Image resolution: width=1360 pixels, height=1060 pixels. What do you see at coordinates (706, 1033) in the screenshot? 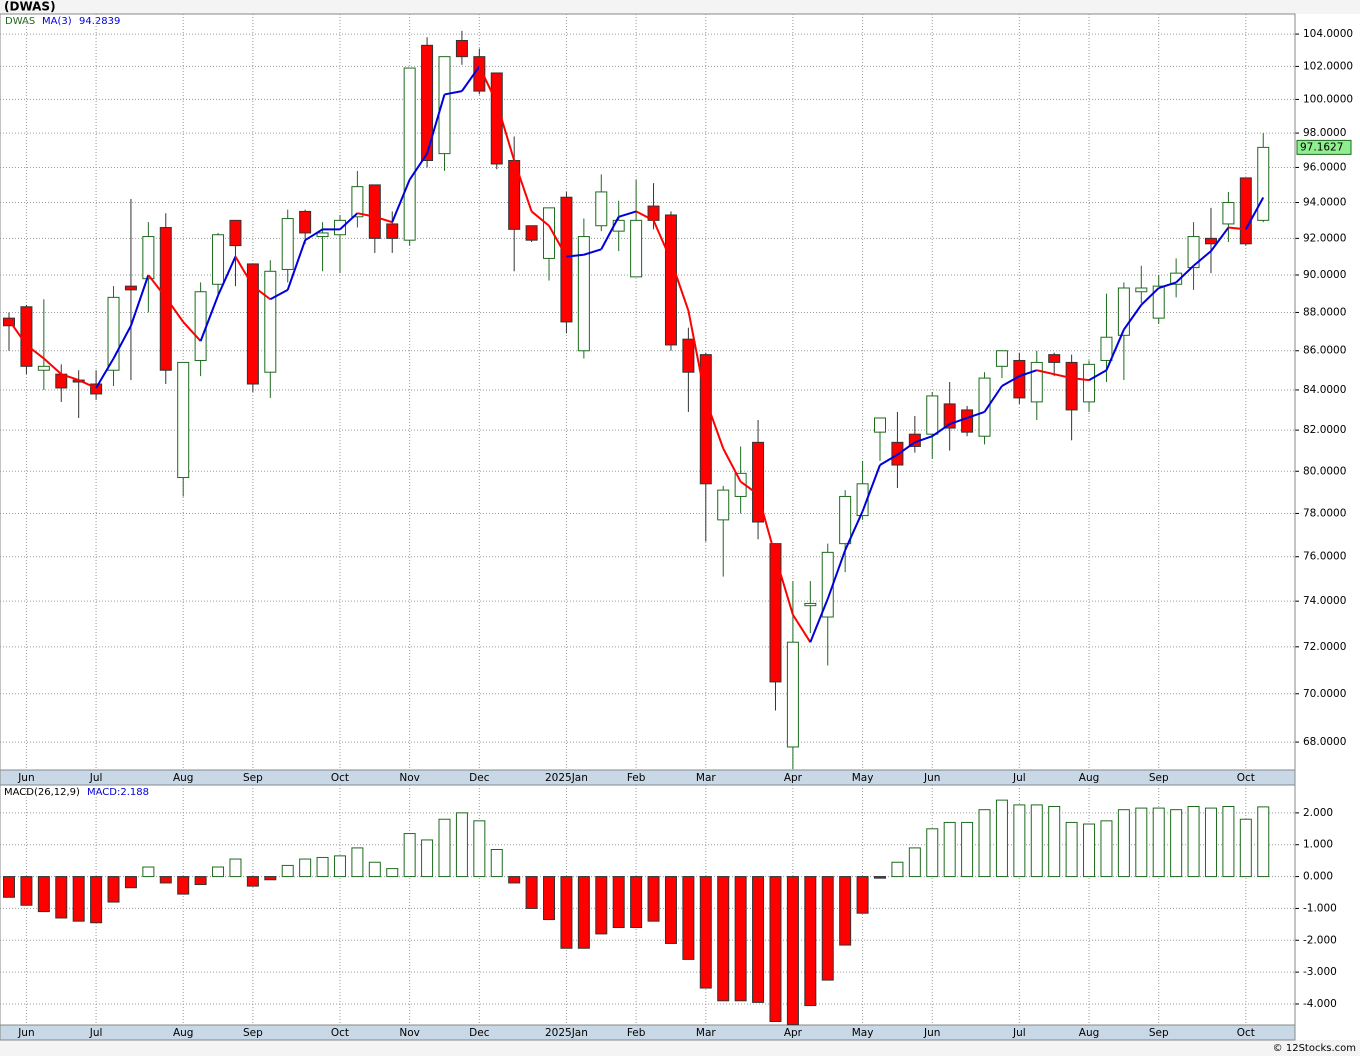
I see `x-tick-label: Mar` at bounding box center [706, 1033].